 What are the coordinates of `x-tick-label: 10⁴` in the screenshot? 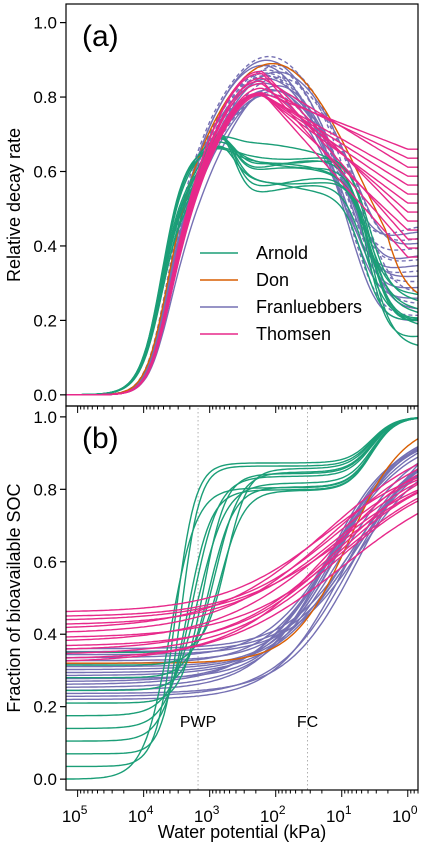 It's located at (141, 814).